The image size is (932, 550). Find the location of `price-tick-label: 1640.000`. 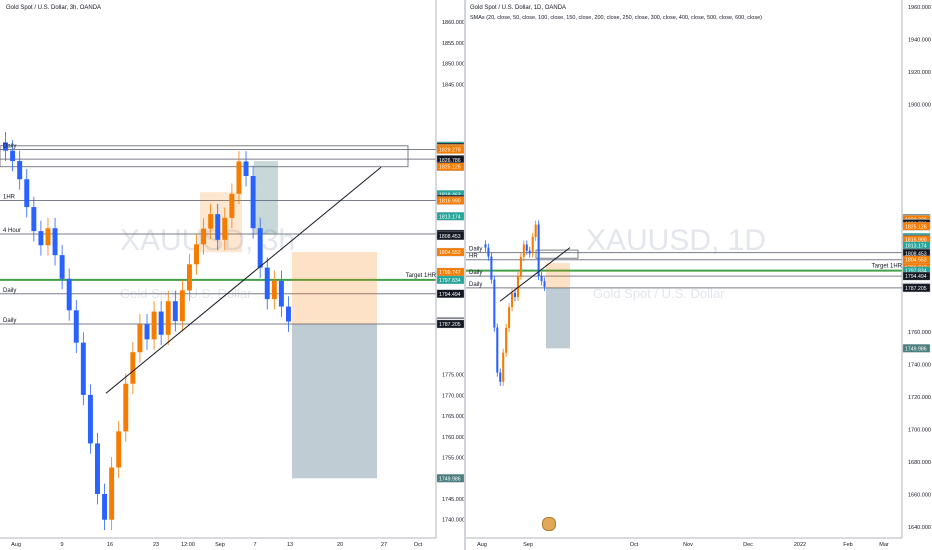

price-tick-label: 1640.000 is located at coordinates (919, 528).